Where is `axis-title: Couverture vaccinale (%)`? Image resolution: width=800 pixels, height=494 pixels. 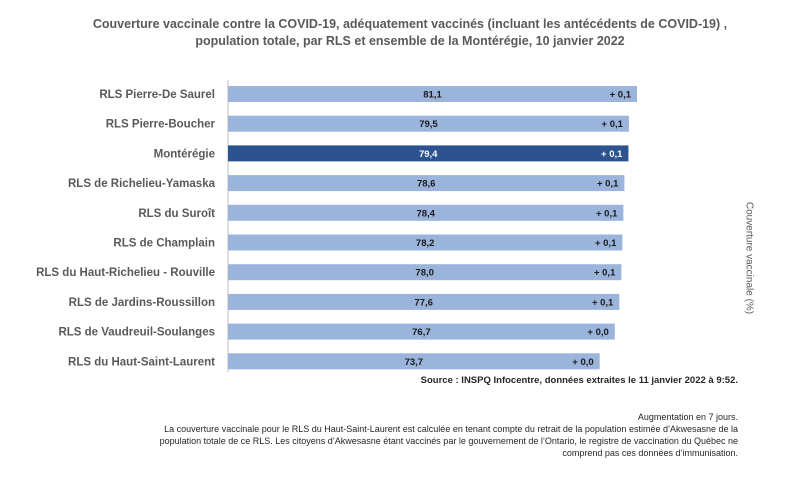
axis-title: Couverture vaccinale (%) is located at coordinates (749, 258).